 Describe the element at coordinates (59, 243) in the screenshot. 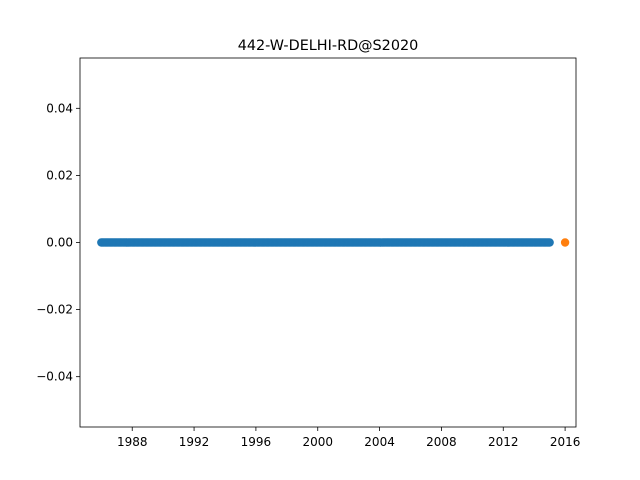

I see `y-tick-label: 0.00` at that location.